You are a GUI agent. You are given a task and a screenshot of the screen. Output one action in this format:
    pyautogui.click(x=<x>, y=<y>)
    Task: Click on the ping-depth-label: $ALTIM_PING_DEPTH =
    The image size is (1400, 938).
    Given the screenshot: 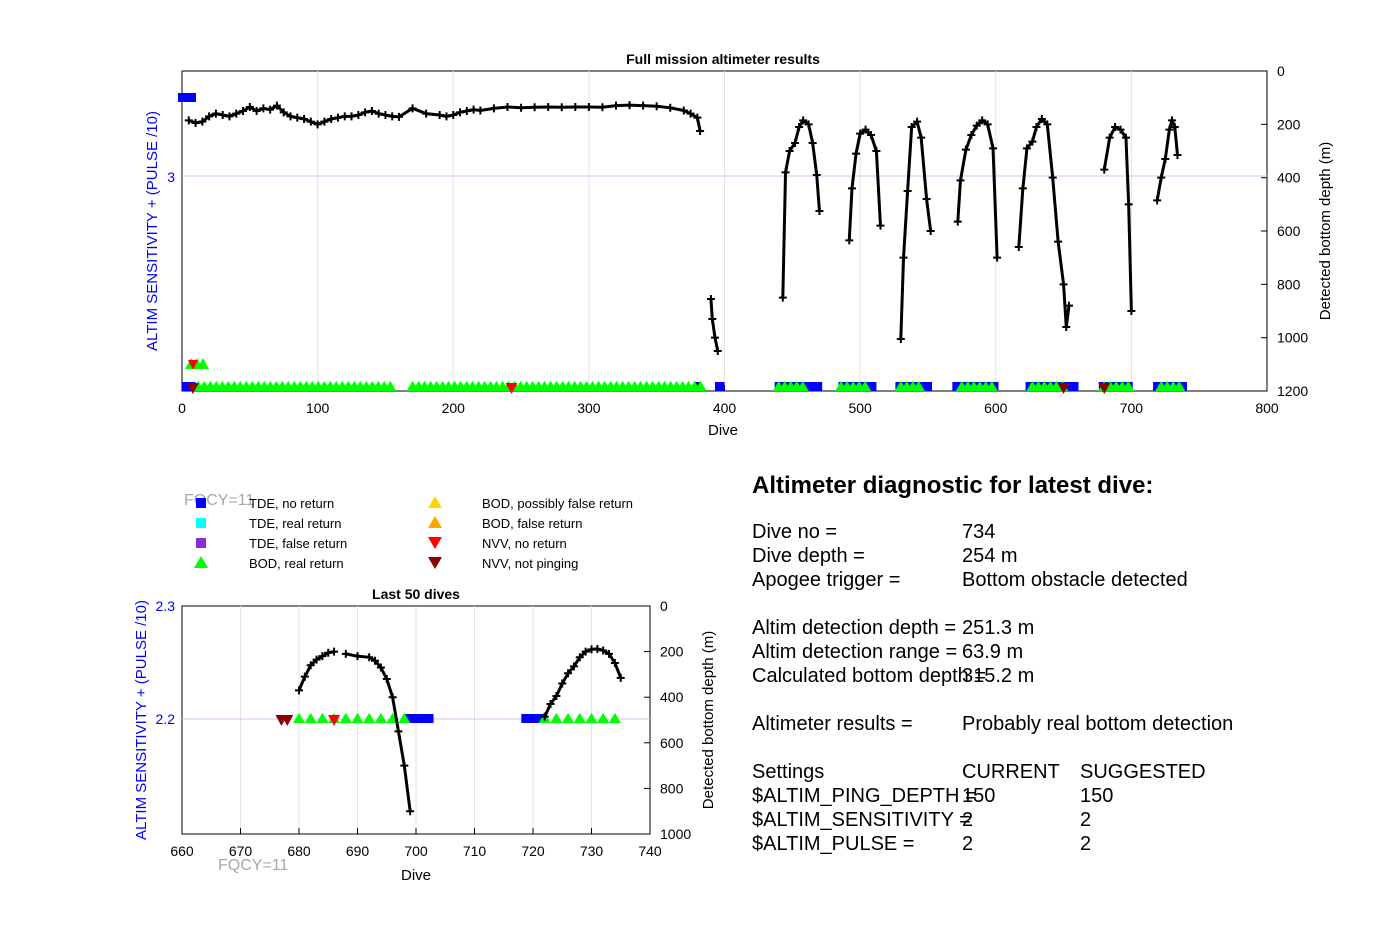 What is the action you would take?
    pyautogui.click(x=864, y=796)
    